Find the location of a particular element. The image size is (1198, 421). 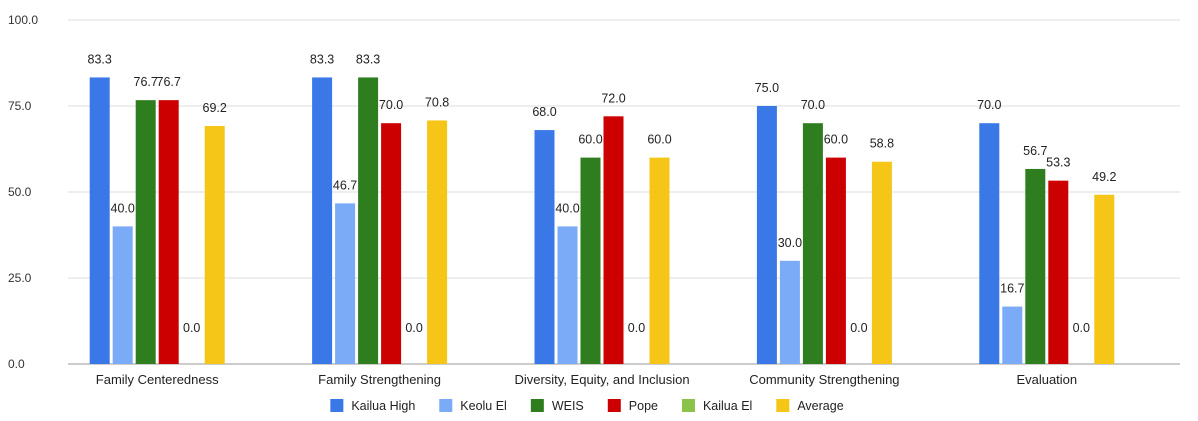

y-tick-label: 0.0 is located at coordinates (16, 364).